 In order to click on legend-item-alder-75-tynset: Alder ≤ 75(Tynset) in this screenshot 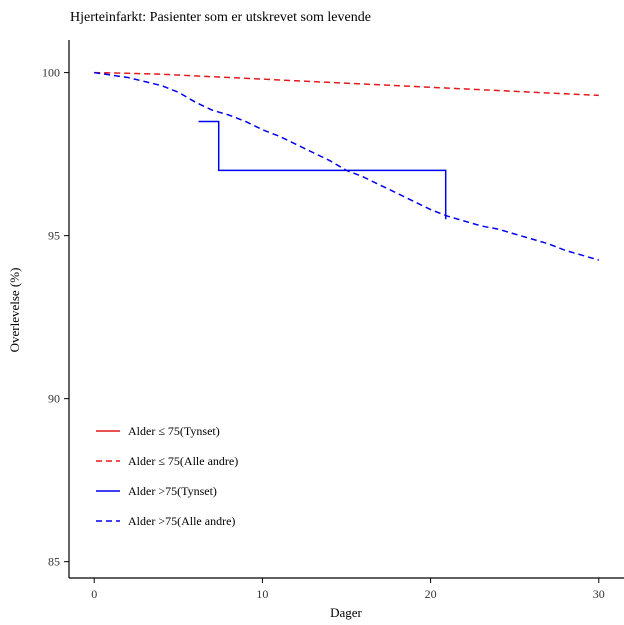, I will do `click(158, 431)`.